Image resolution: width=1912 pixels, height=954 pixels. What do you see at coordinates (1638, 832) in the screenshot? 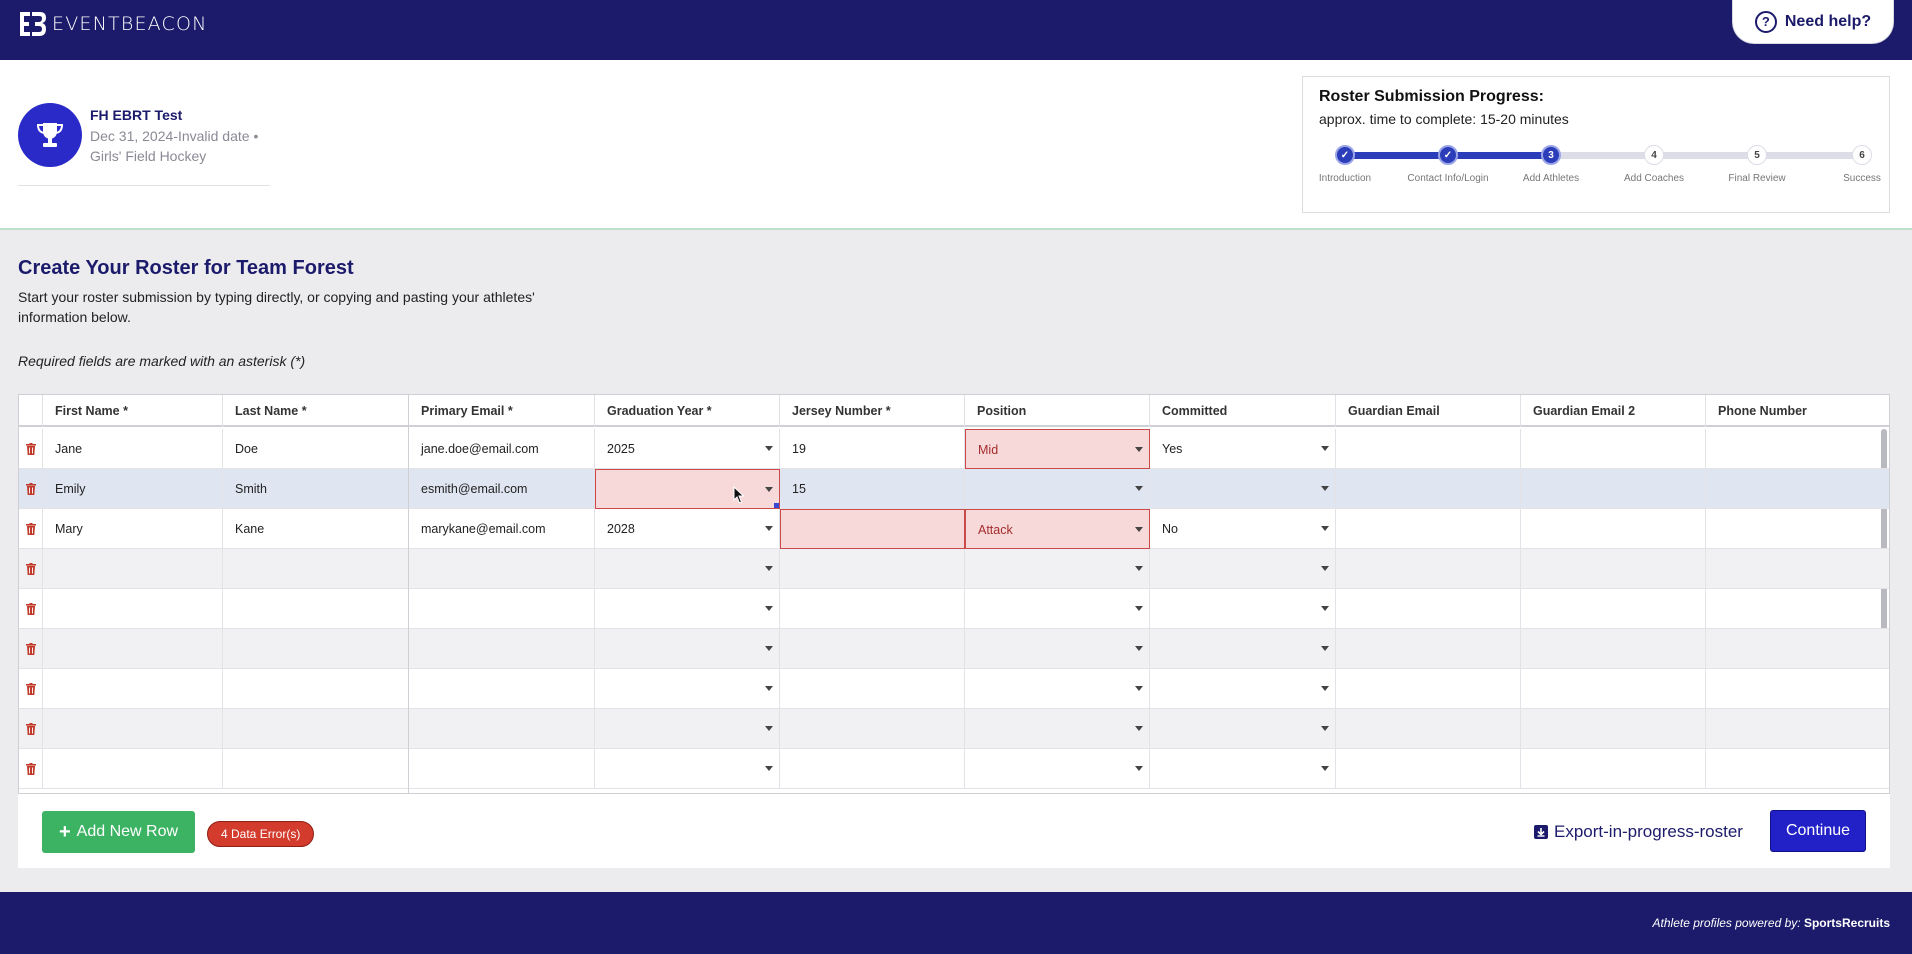
I see `export-roster-link: Export-in-progress-roster` at bounding box center [1638, 832].